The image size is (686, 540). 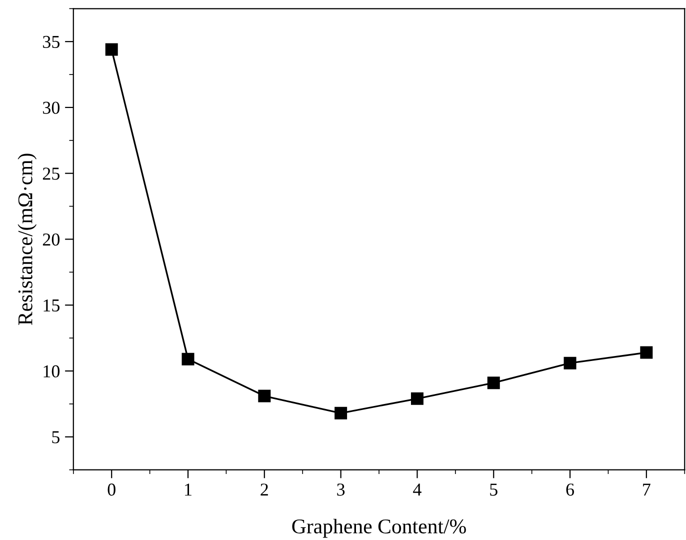 What do you see at coordinates (646, 490) in the screenshot?
I see `x-tick-label: 7` at bounding box center [646, 490].